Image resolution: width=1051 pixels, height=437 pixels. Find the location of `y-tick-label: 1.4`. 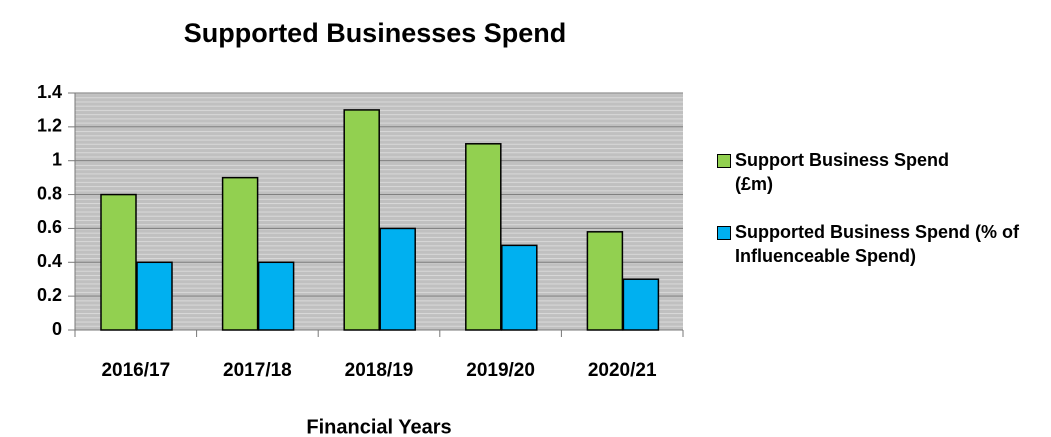

y-tick-label: 1.4 is located at coordinates (49, 92).